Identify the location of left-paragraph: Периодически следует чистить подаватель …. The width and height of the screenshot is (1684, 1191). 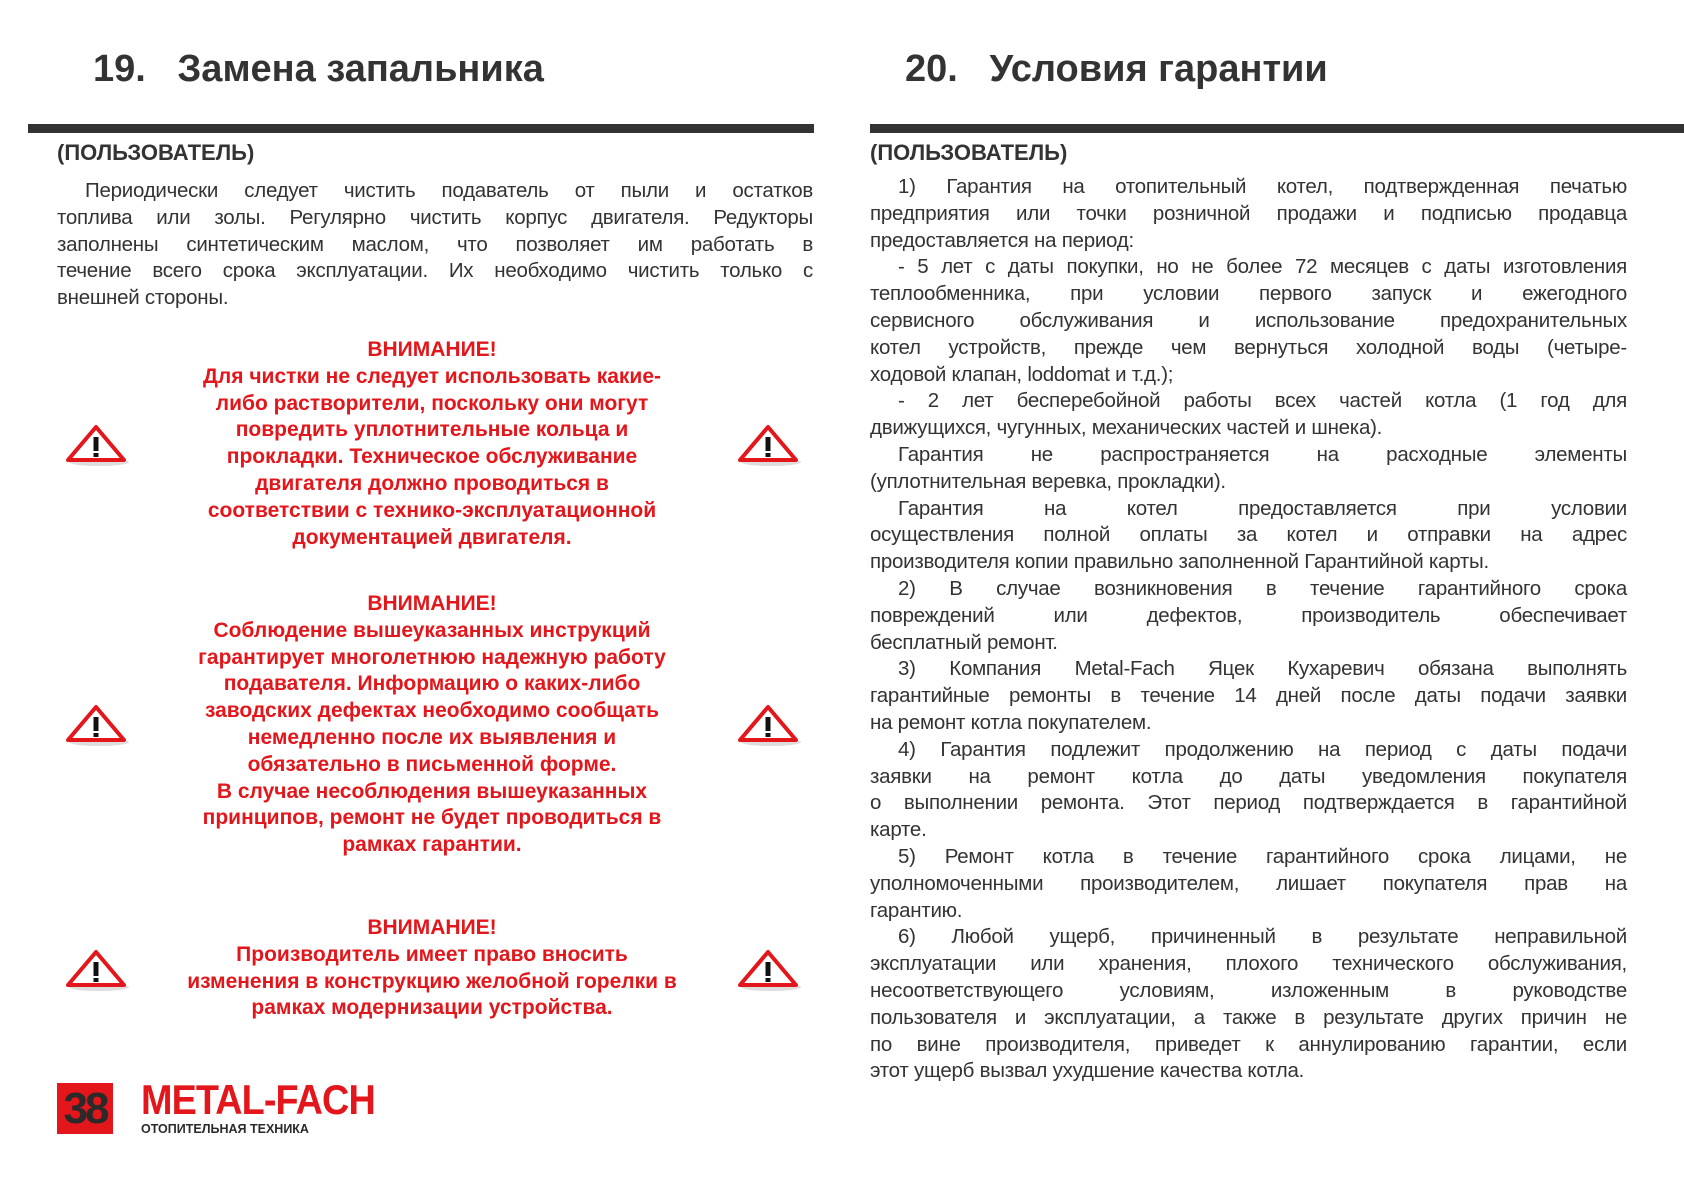
(435, 245).